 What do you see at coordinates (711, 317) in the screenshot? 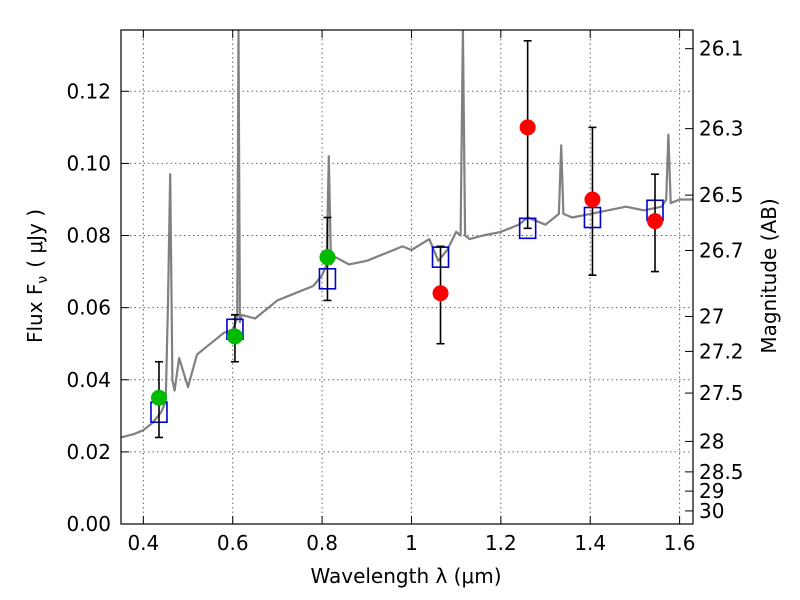
I see `right-tick-label: 27` at bounding box center [711, 317].